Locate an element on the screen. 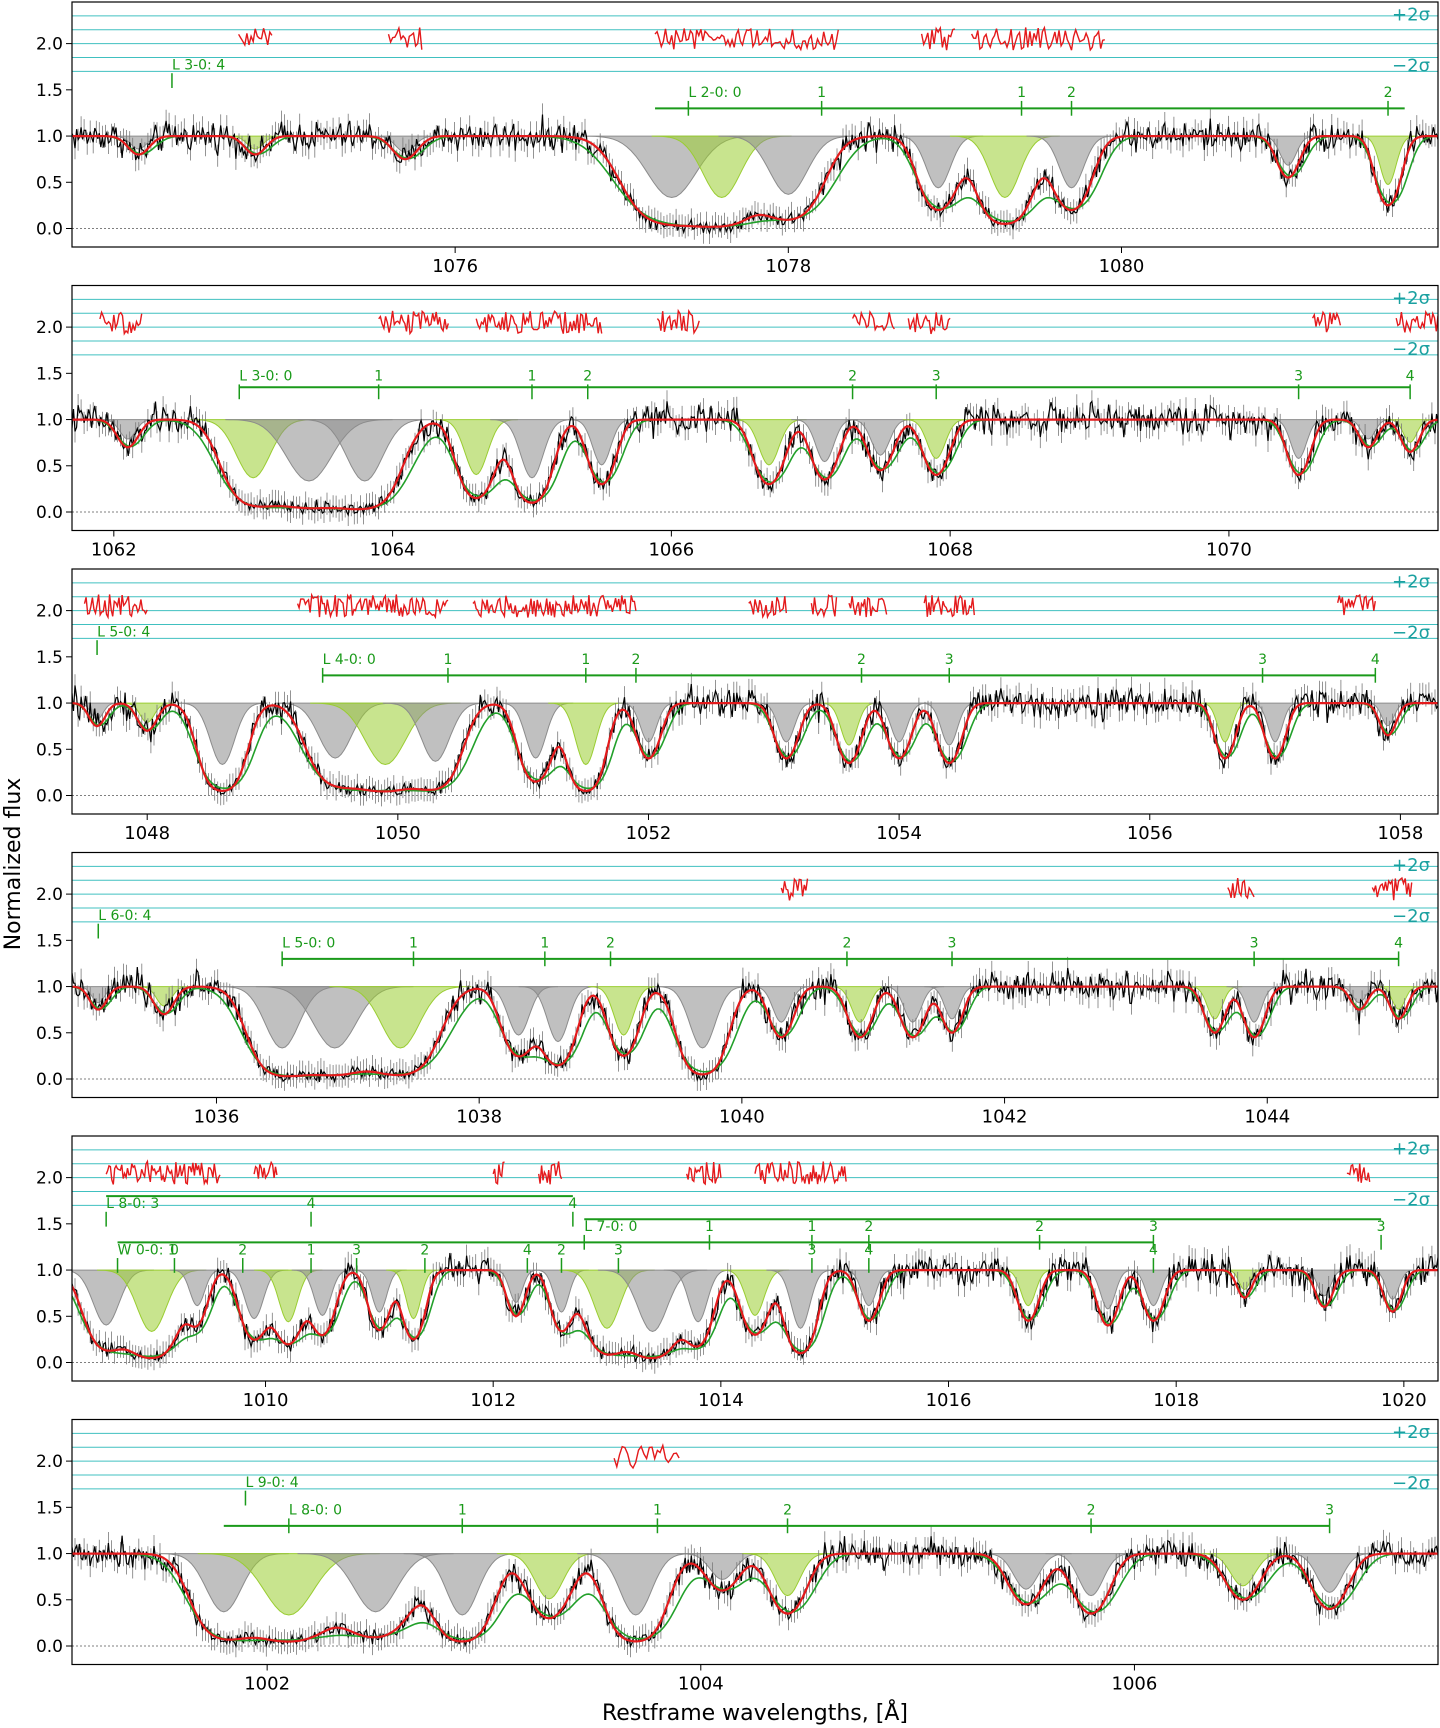 This screenshot has height=1728, width=1440. y-axis-label: Normalized flux is located at coordinates (13, 864).